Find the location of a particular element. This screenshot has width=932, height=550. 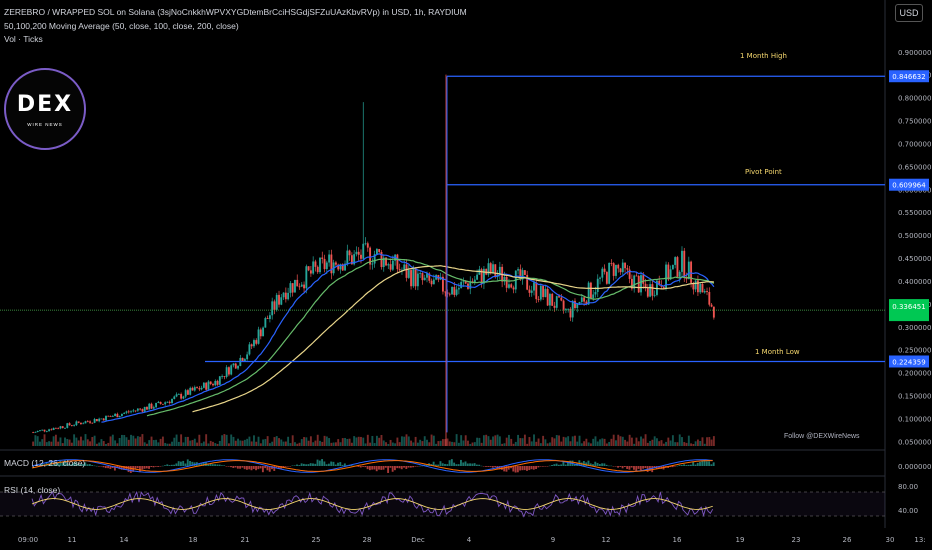

x-tick-label: 13: is located at coordinates (919, 540).